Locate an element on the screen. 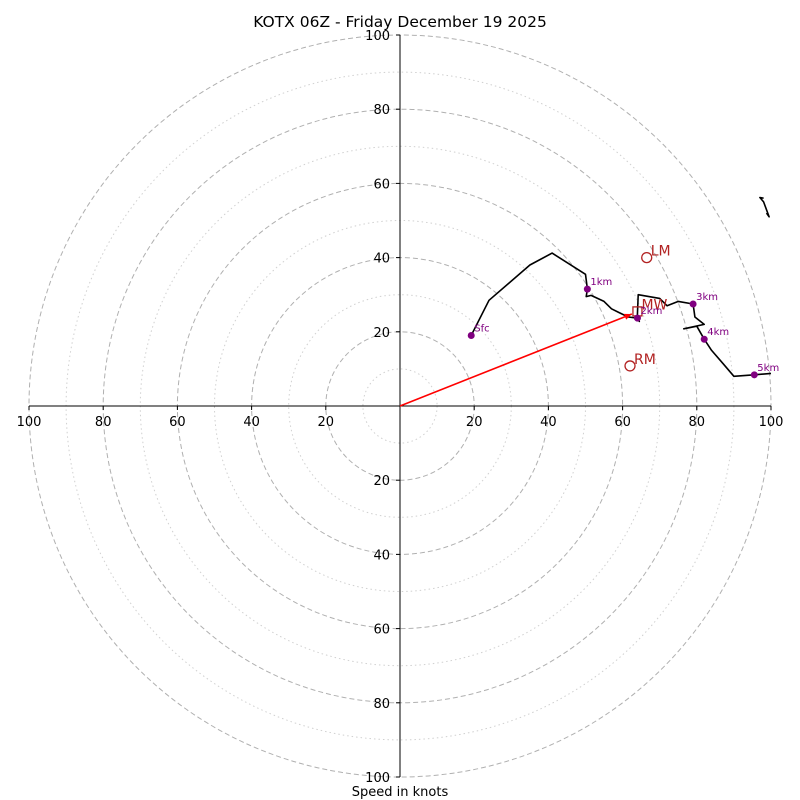 The image size is (800, 800). x-tick-label-pos-40: 40 is located at coordinates (548, 422).